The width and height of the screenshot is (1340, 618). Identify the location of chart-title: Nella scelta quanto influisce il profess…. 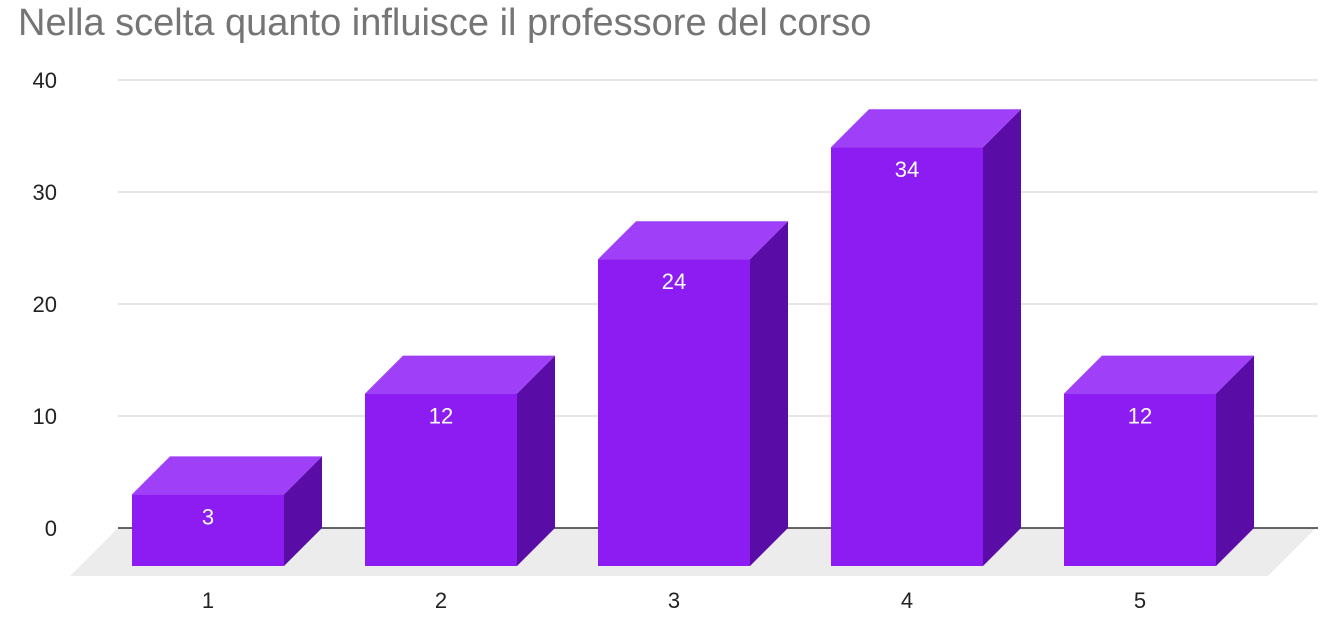
(445, 23).